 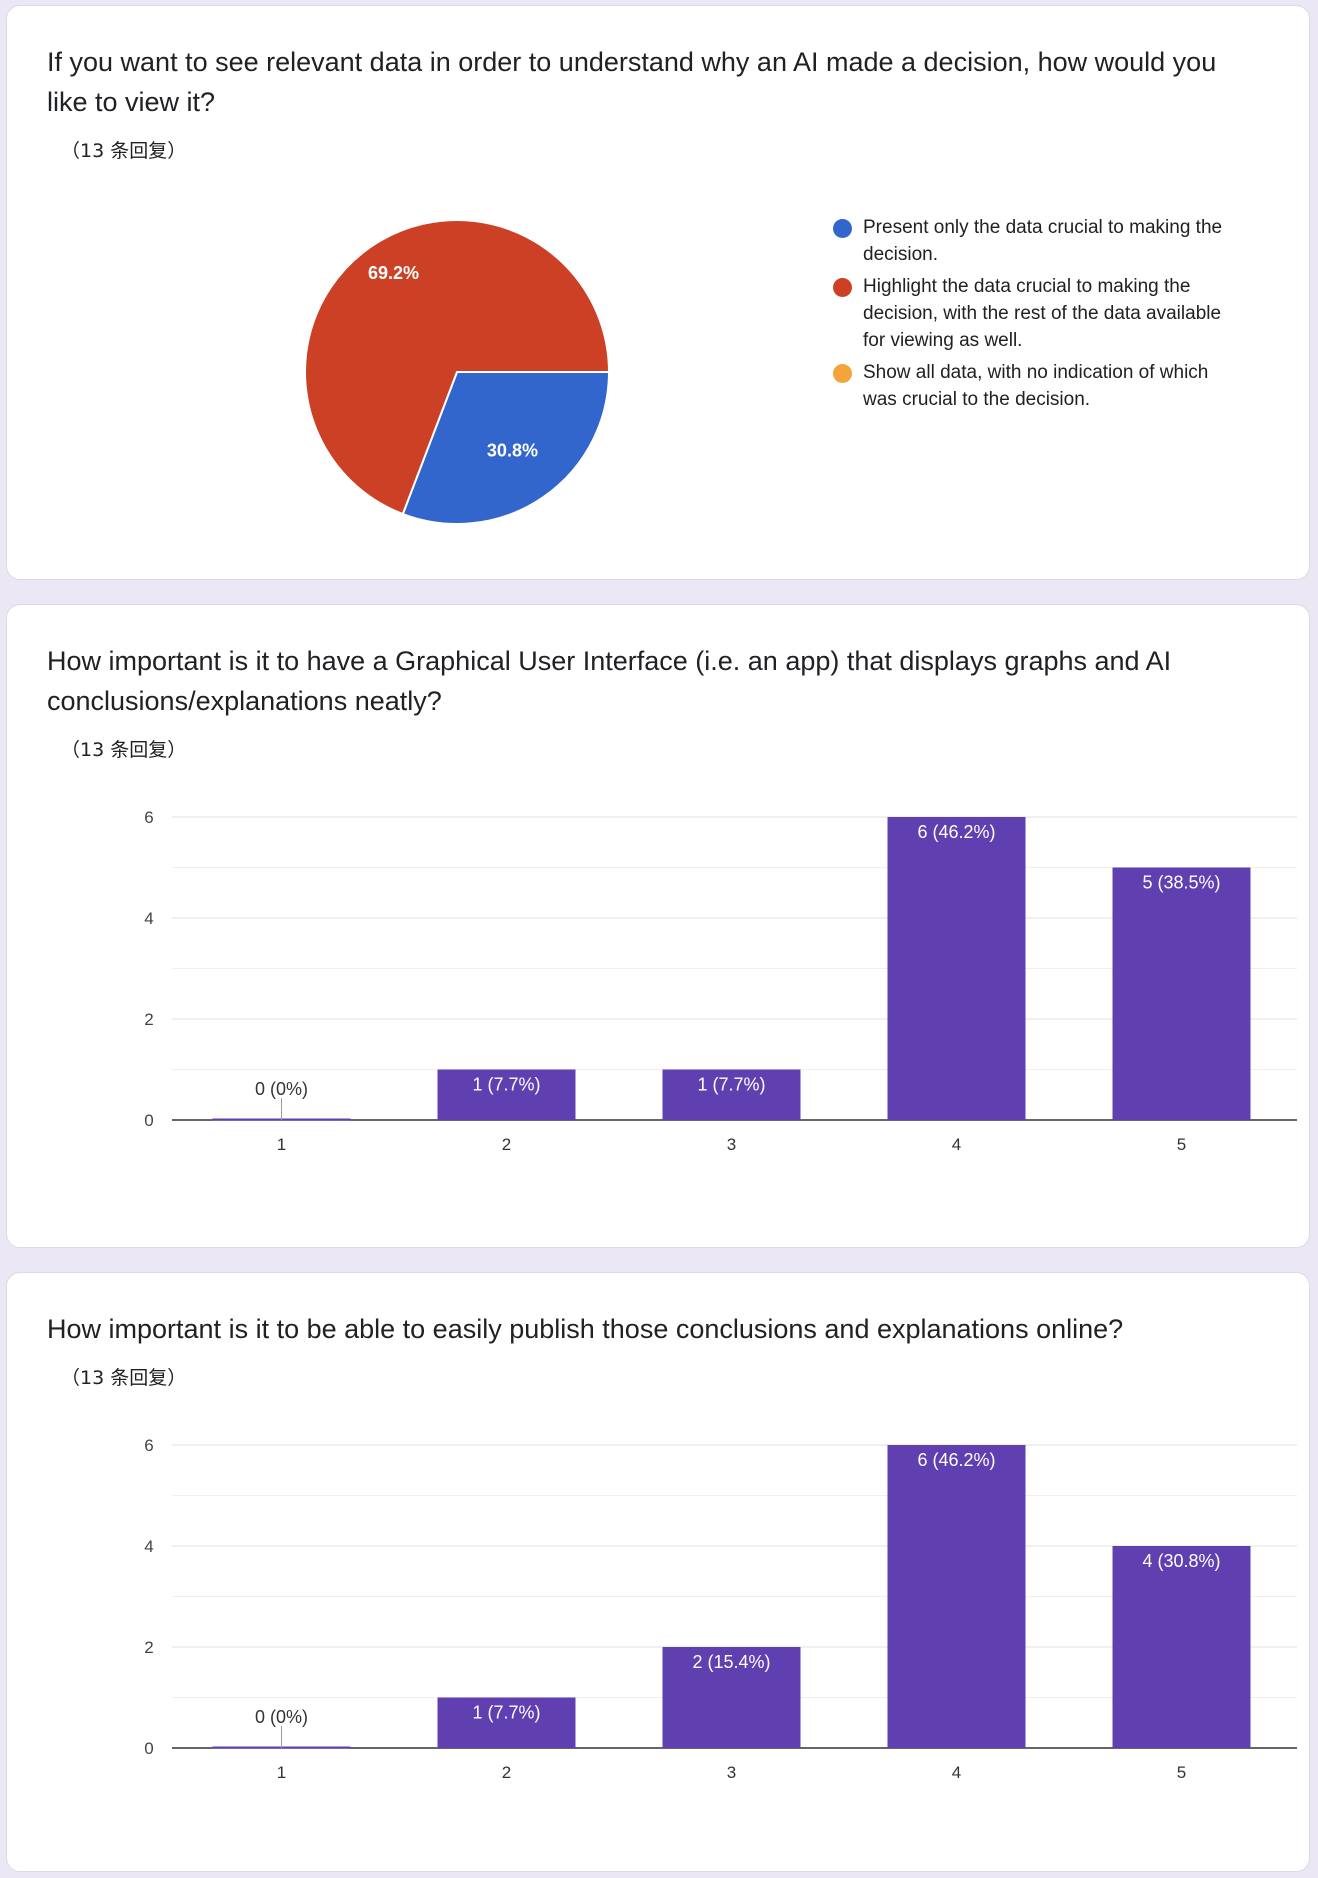 I want to click on bar-value-label: 2 (15.4%), so click(x=731, y=1662).